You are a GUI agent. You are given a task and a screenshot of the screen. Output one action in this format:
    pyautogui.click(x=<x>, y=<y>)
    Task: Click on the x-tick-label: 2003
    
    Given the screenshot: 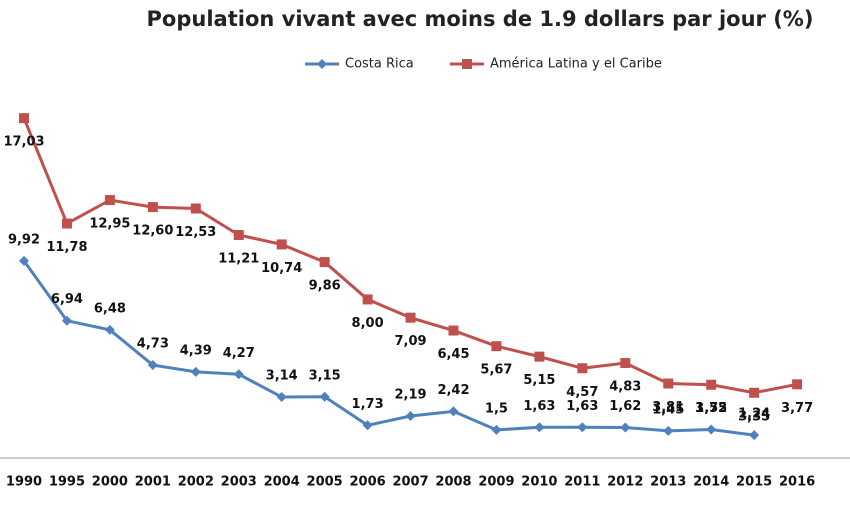 What is the action you would take?
    pyautogui.click(x=239, y=482)
    